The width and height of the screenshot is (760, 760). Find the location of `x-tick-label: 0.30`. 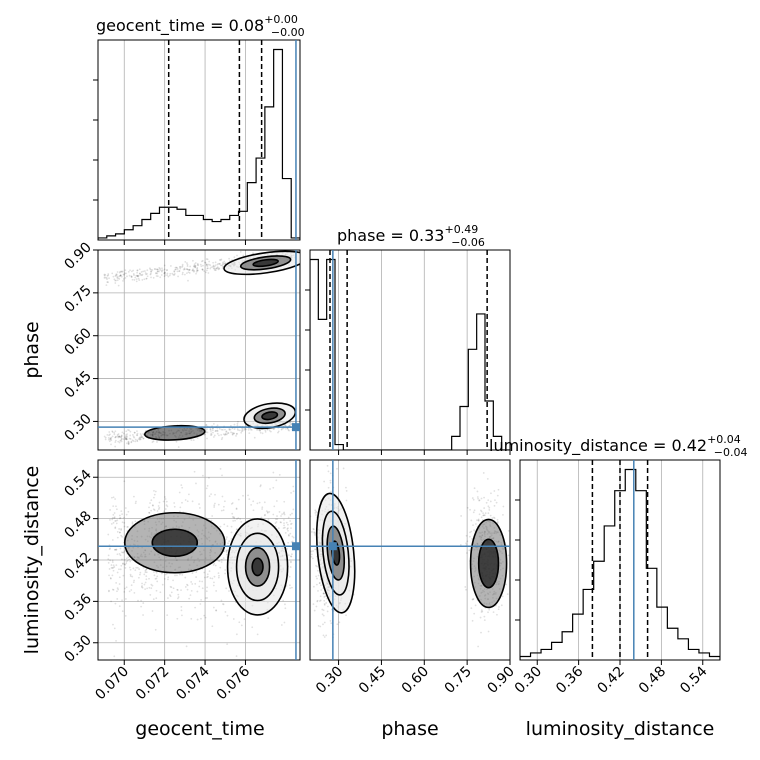

x-tick-label: 0.30 is located at coordinates (528, 680).